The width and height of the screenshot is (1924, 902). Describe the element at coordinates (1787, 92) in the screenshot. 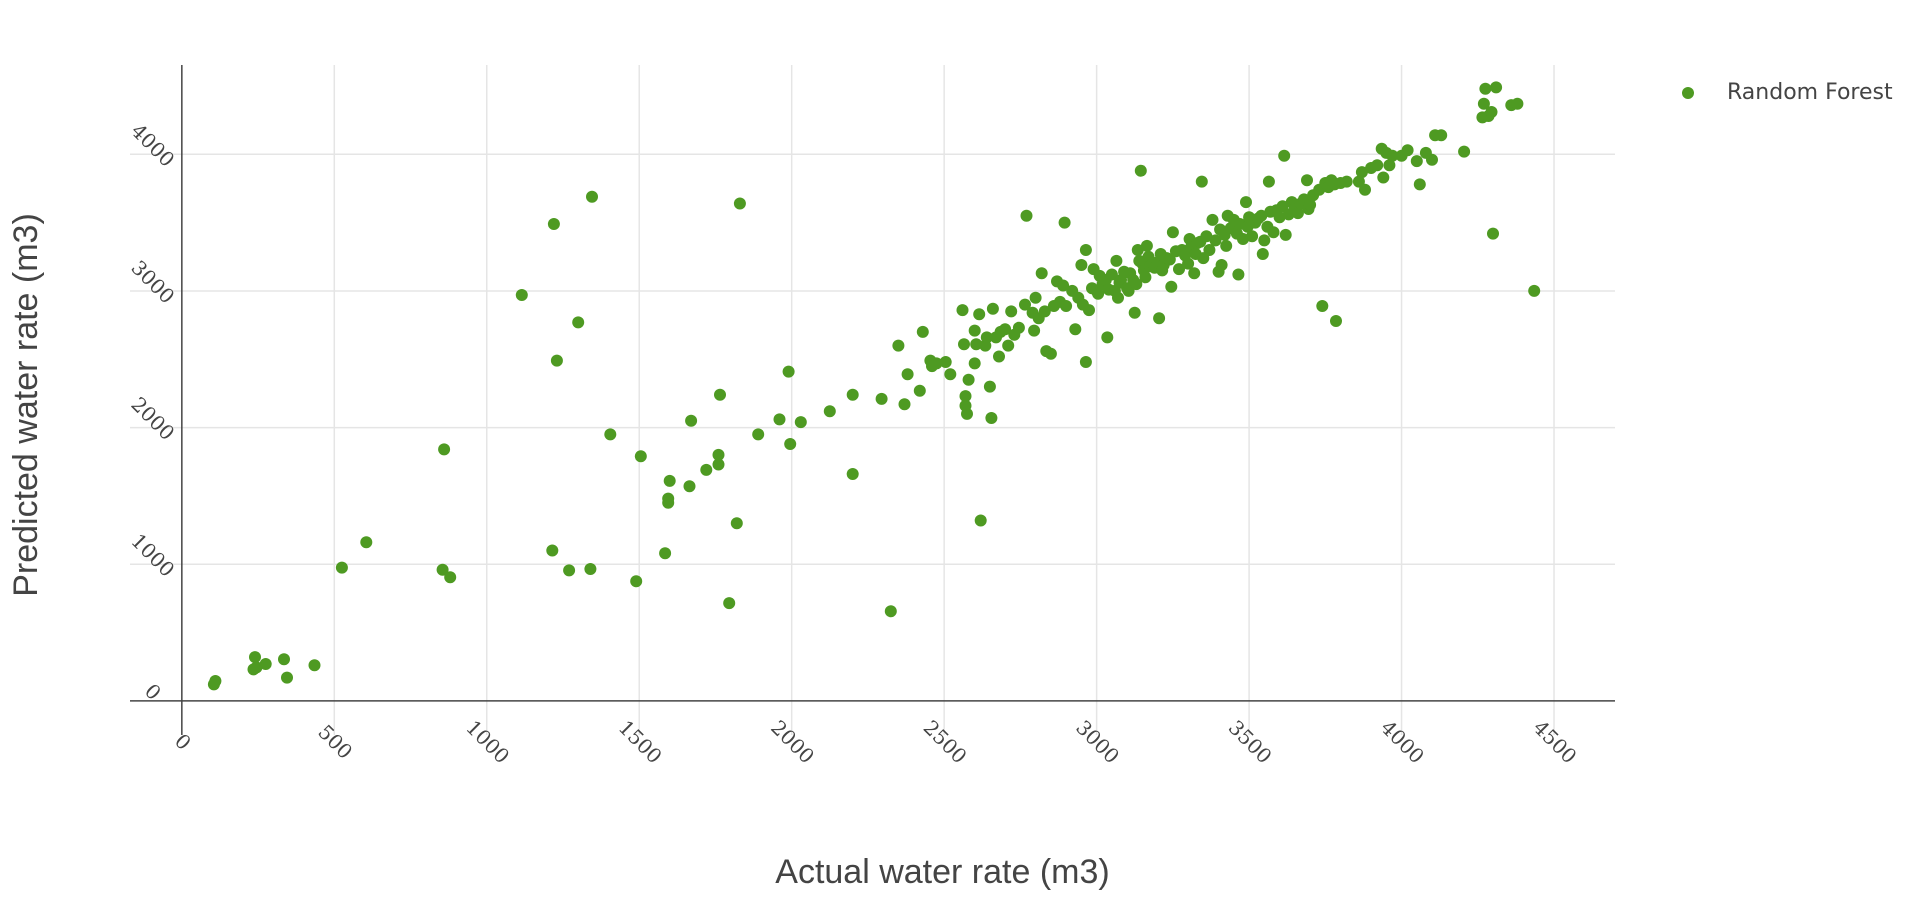

I see `legend: Random Forest` at that location.